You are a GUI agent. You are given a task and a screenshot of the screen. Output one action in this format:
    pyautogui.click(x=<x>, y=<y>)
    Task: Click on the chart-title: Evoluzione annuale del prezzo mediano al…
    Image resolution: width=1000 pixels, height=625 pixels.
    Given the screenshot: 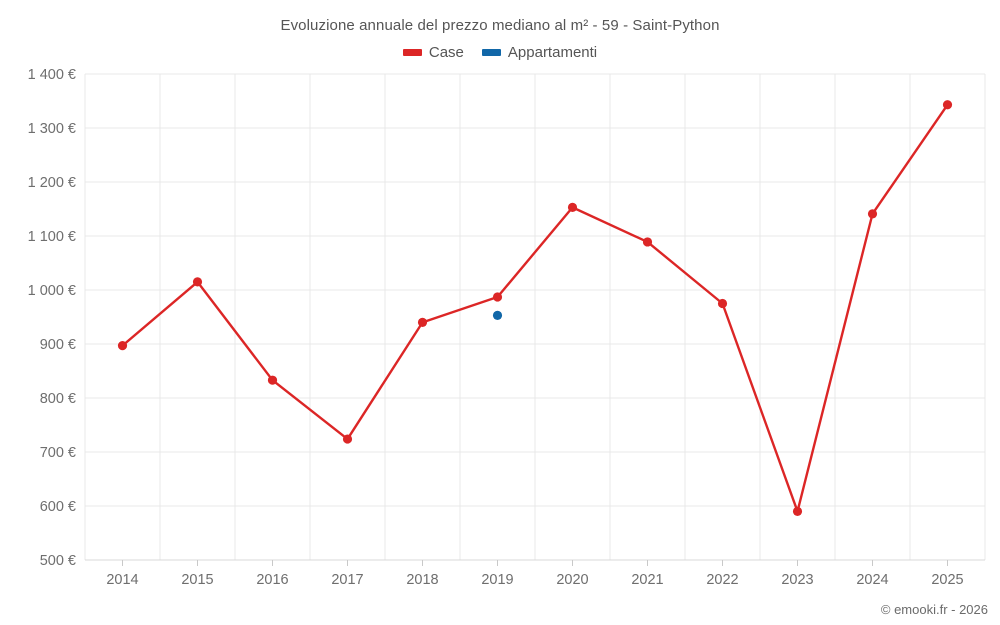 What is the action you would take?
    pyautogui.click(x=500, y=25)
    